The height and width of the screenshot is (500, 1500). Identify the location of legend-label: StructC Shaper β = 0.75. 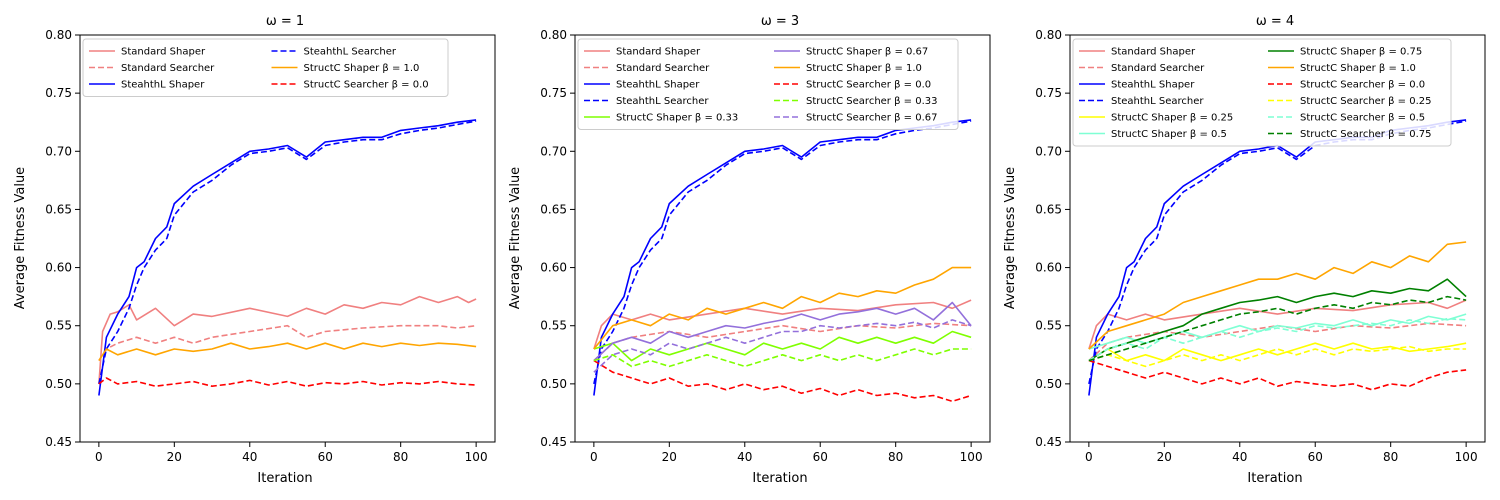
(1361, 52).